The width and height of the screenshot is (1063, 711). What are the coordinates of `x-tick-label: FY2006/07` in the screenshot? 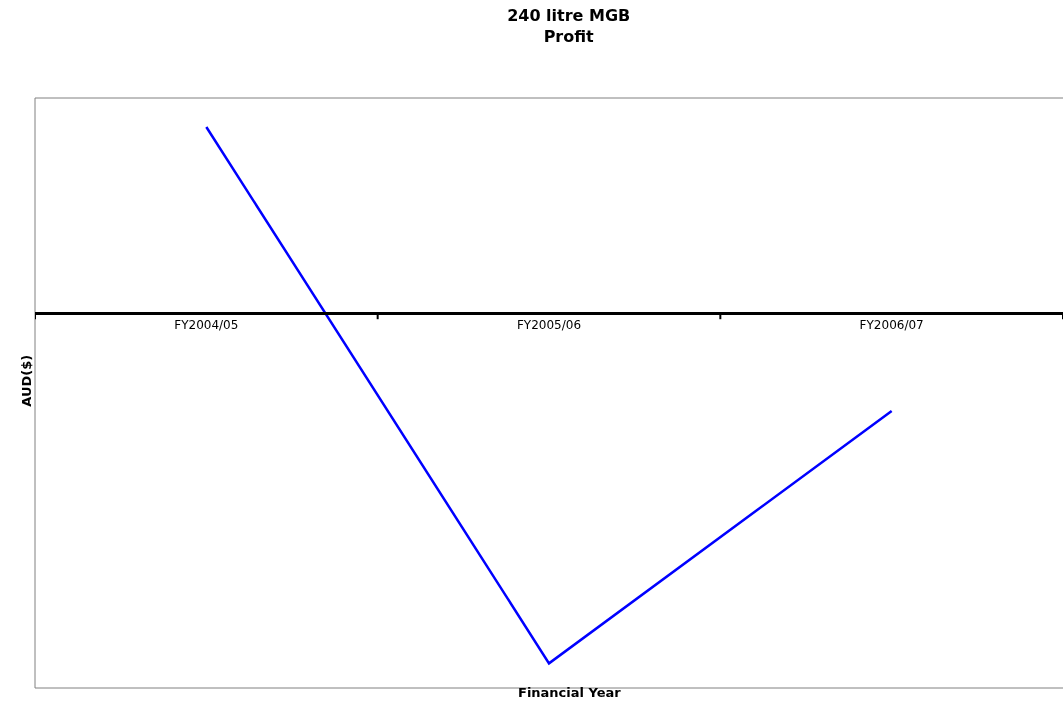 It's located at (891, 324).